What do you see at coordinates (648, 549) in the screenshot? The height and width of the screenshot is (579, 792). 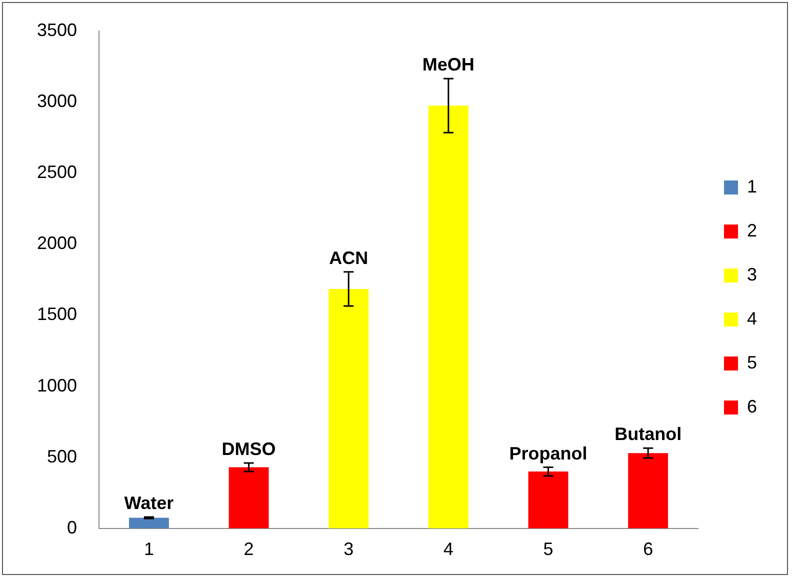 I see `x-tick-label: 6` at bounding box center [648, 549].